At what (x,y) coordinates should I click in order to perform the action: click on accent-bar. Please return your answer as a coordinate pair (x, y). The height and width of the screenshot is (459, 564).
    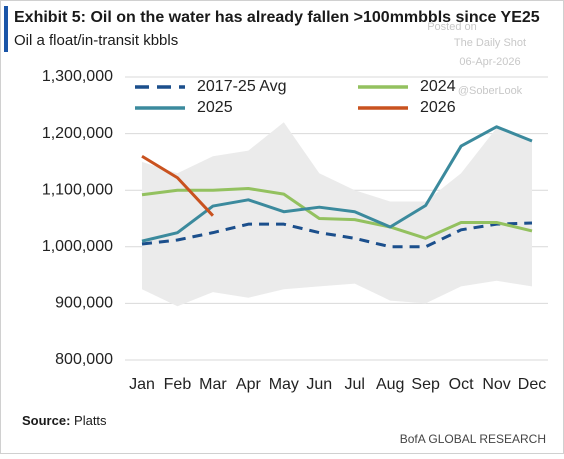
    Looking at the image, I should click on (6, 29).